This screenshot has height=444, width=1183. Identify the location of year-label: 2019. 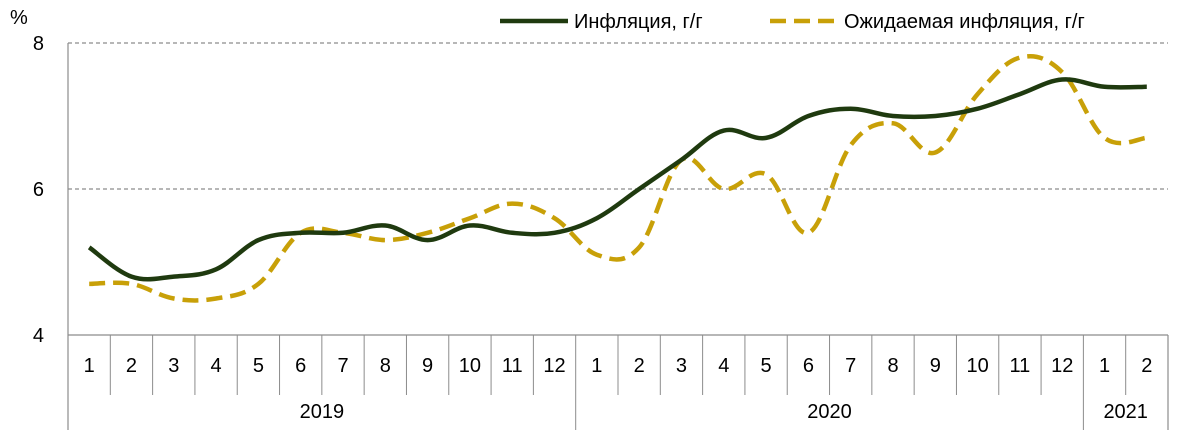
(322, 412).